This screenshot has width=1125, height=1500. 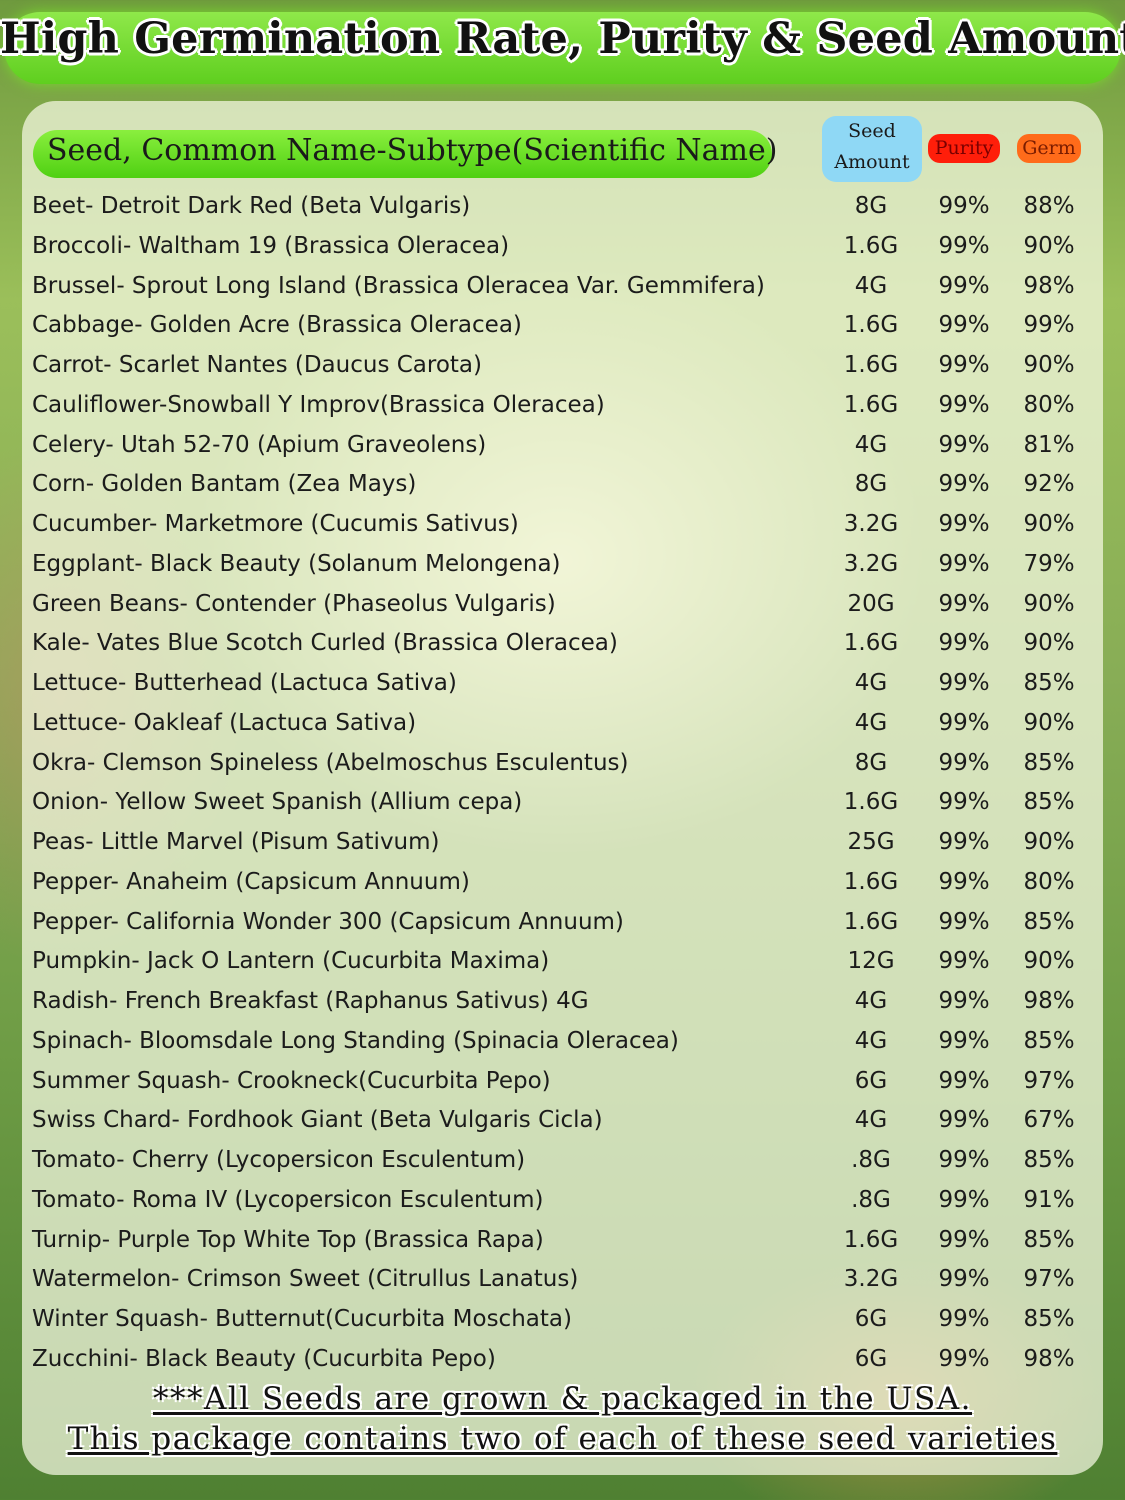 I want to click on germ-column-header: Germ, so click(x=1049, y=148).